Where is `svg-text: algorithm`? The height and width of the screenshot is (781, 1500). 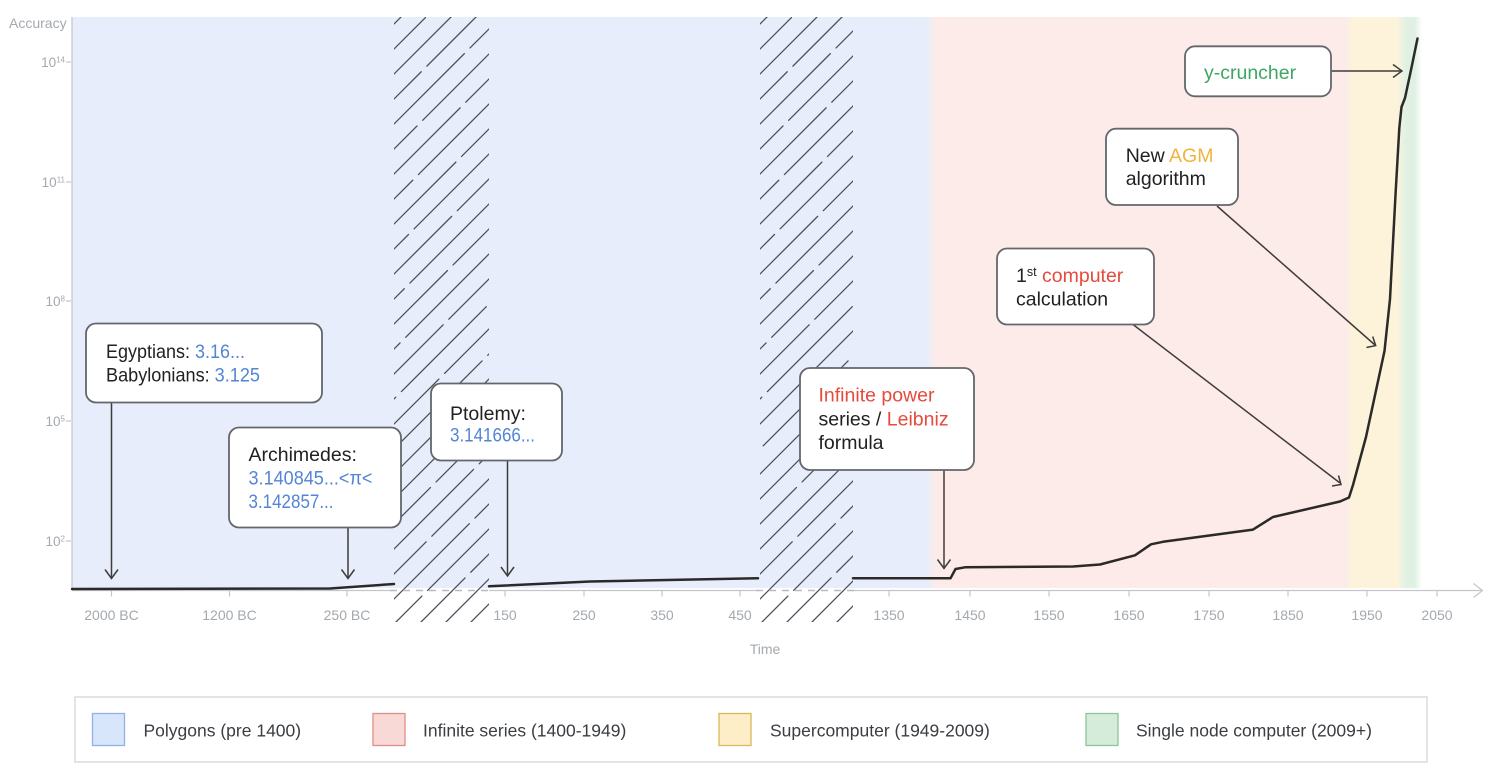
svg-text: algorithm is located at coordinates (1166, 179).